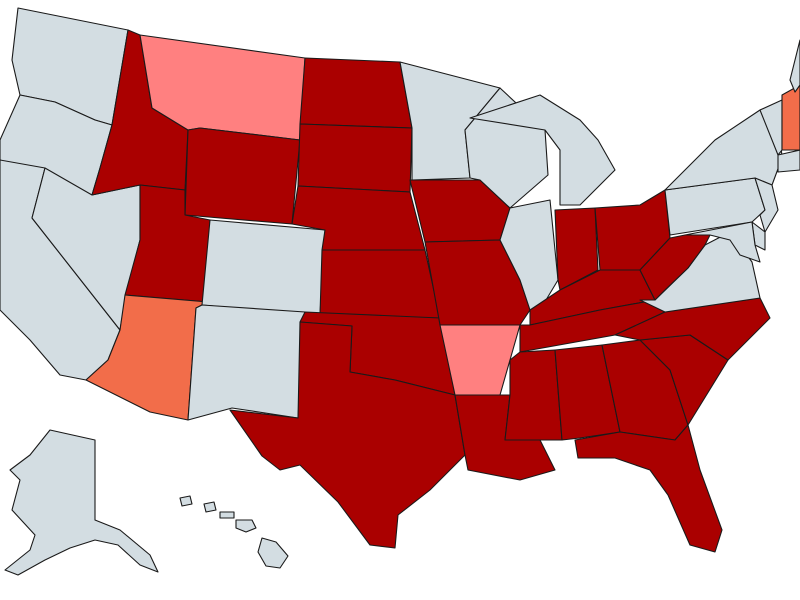 The image size is (800, 600). Describe the element at coordinates (81, 502) in the screenshot. I see `state-alaska` at that location.